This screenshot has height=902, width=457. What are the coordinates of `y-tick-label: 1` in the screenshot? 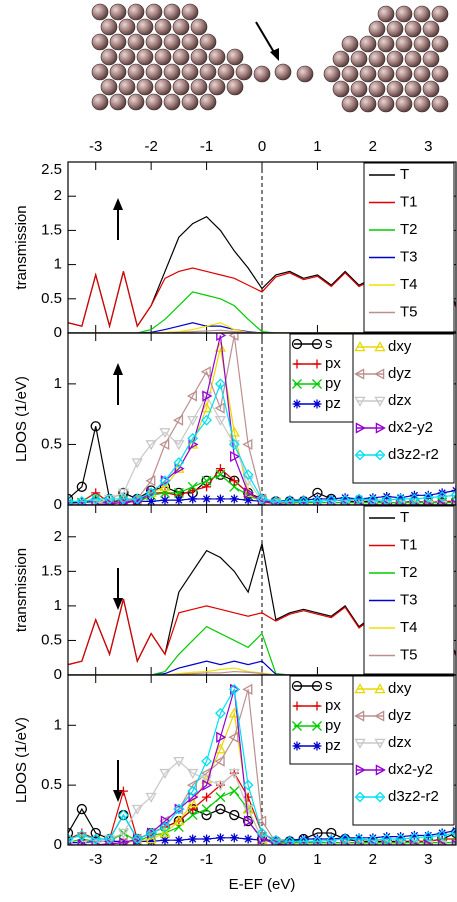 It's located at (58, 724).